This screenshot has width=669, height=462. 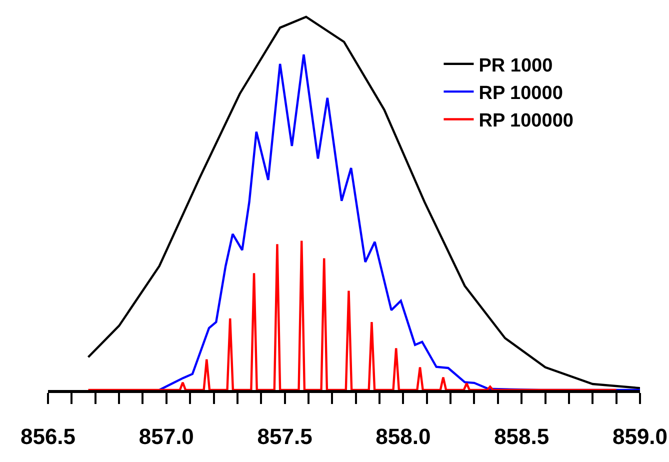 I want to click on x-tick-label: 857.5, so click(x=284, y=437).